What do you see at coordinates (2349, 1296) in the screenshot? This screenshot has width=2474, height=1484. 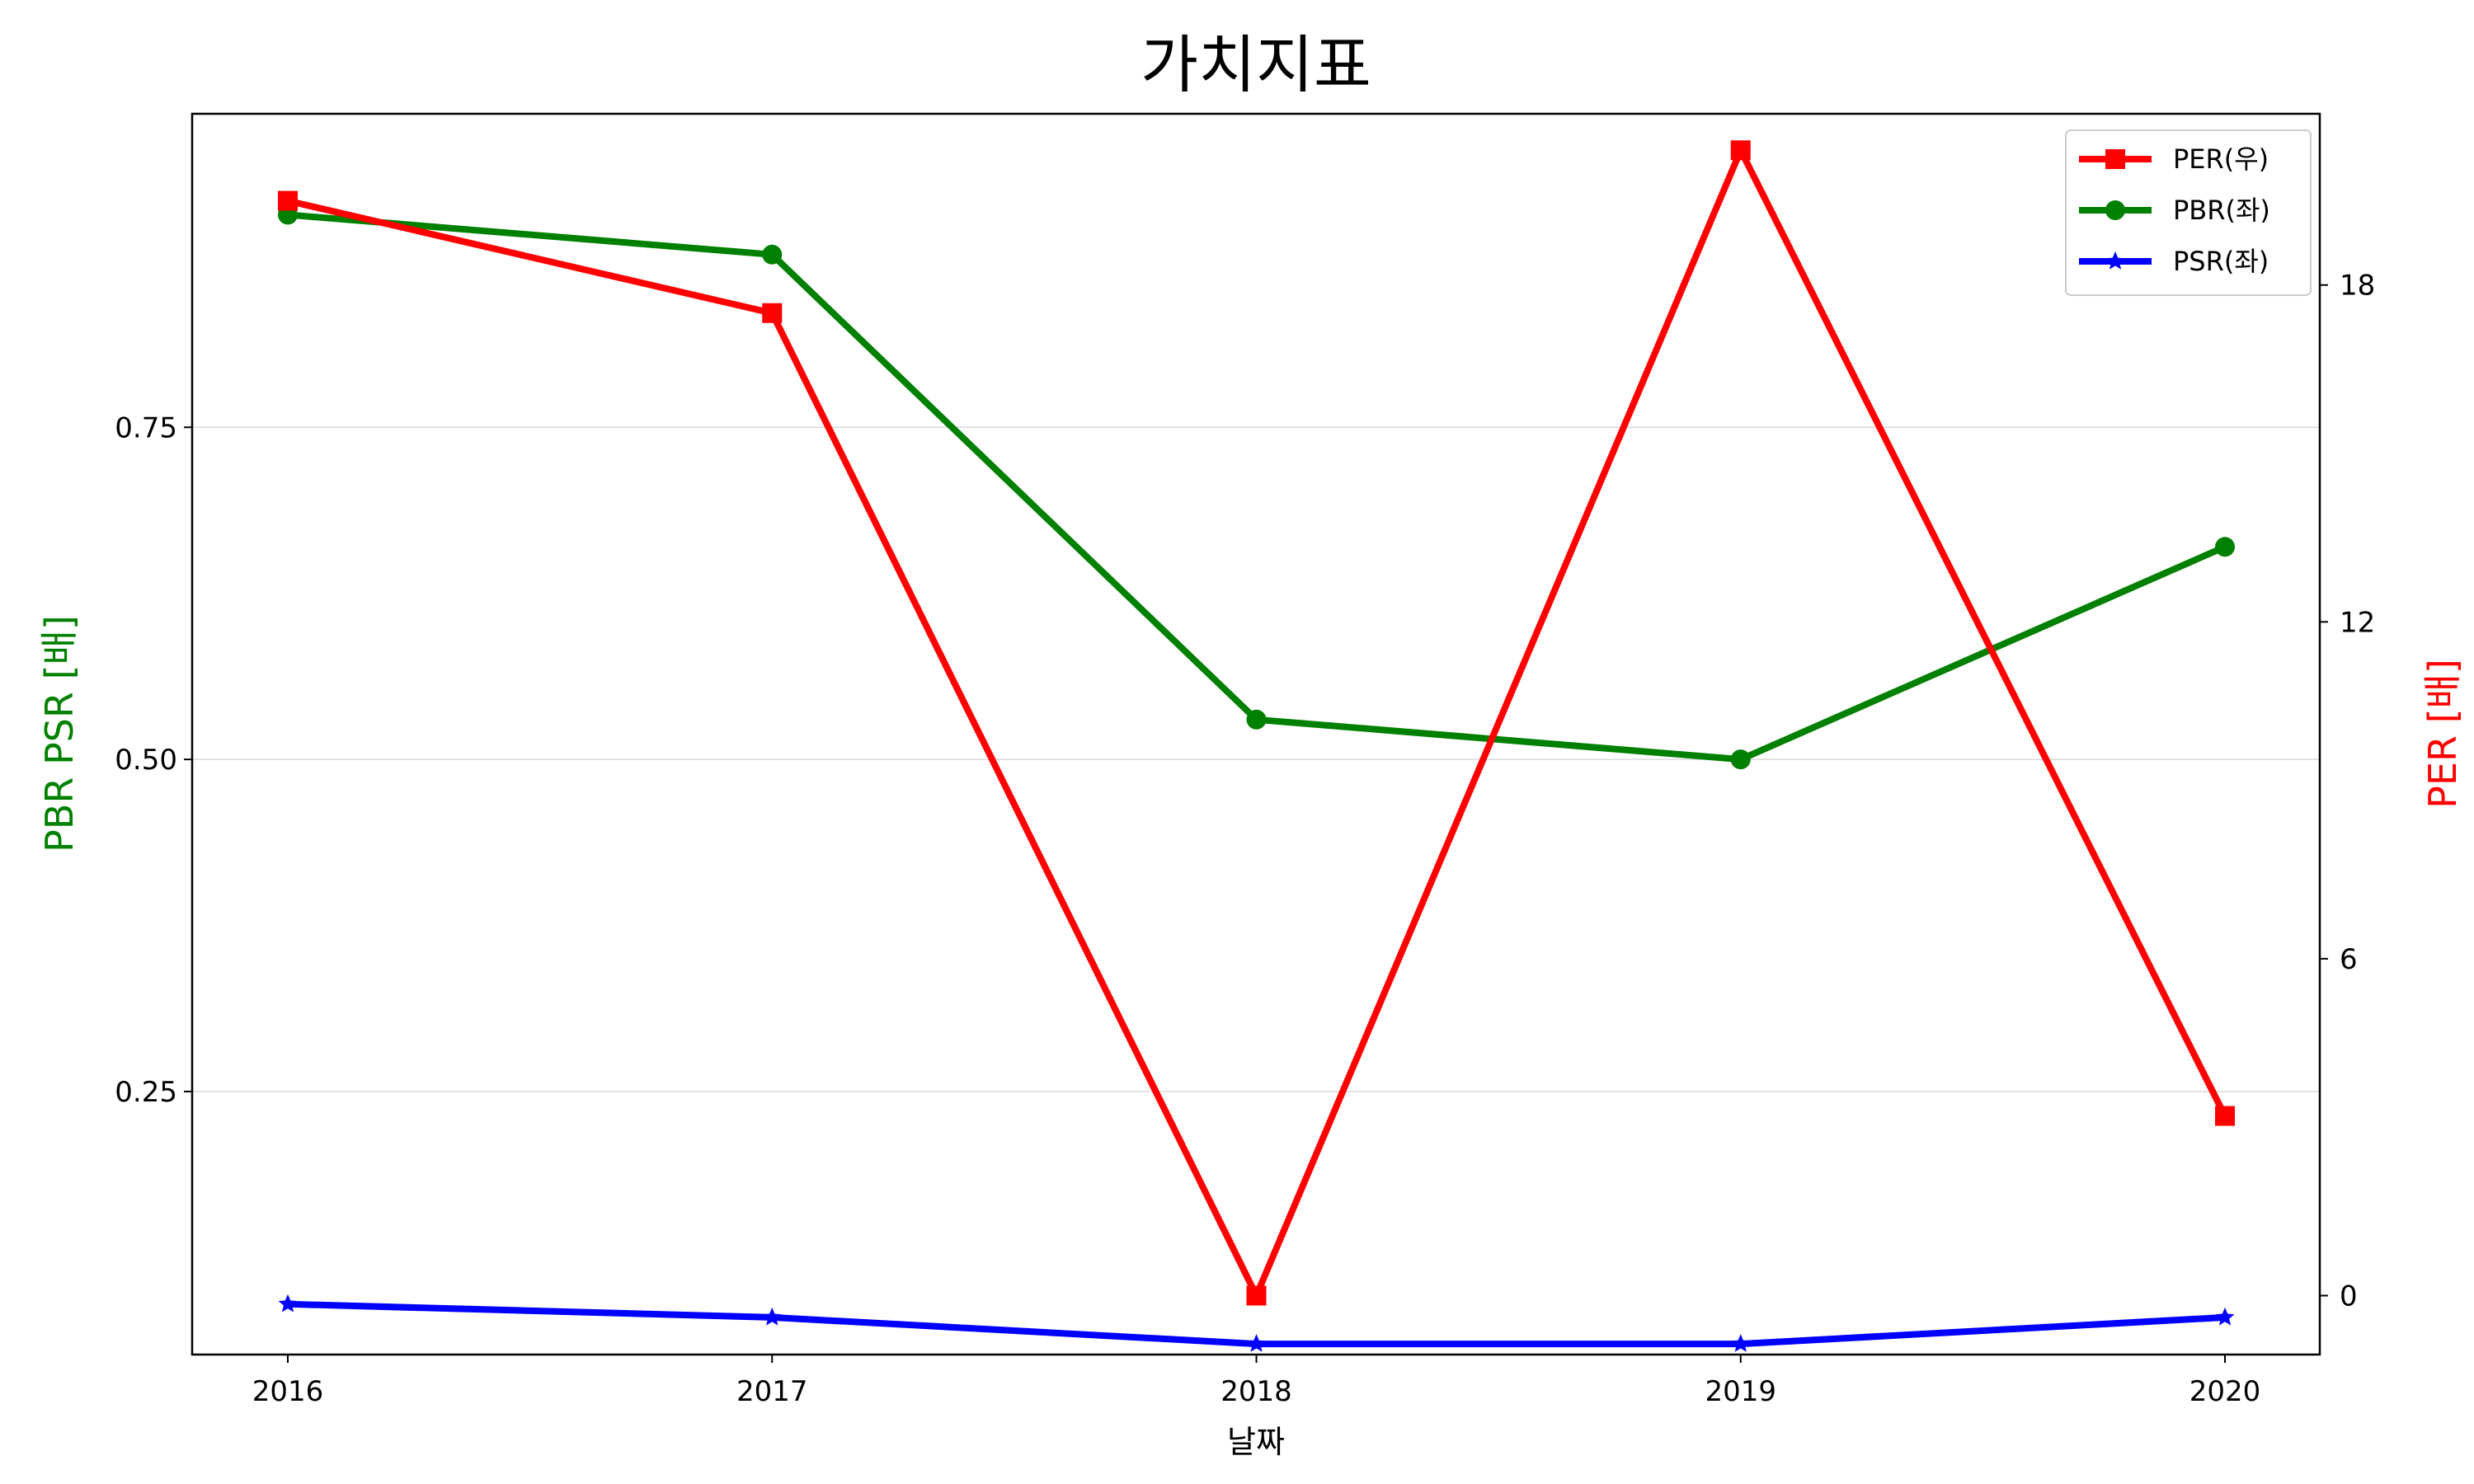 I see `y-right-tick-label: 0` at bounding box center [2349, 1296].